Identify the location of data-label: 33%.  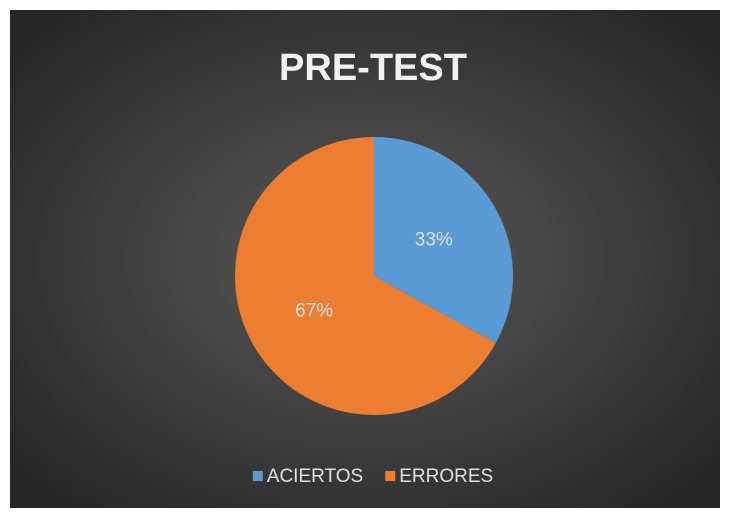
(434, 240).